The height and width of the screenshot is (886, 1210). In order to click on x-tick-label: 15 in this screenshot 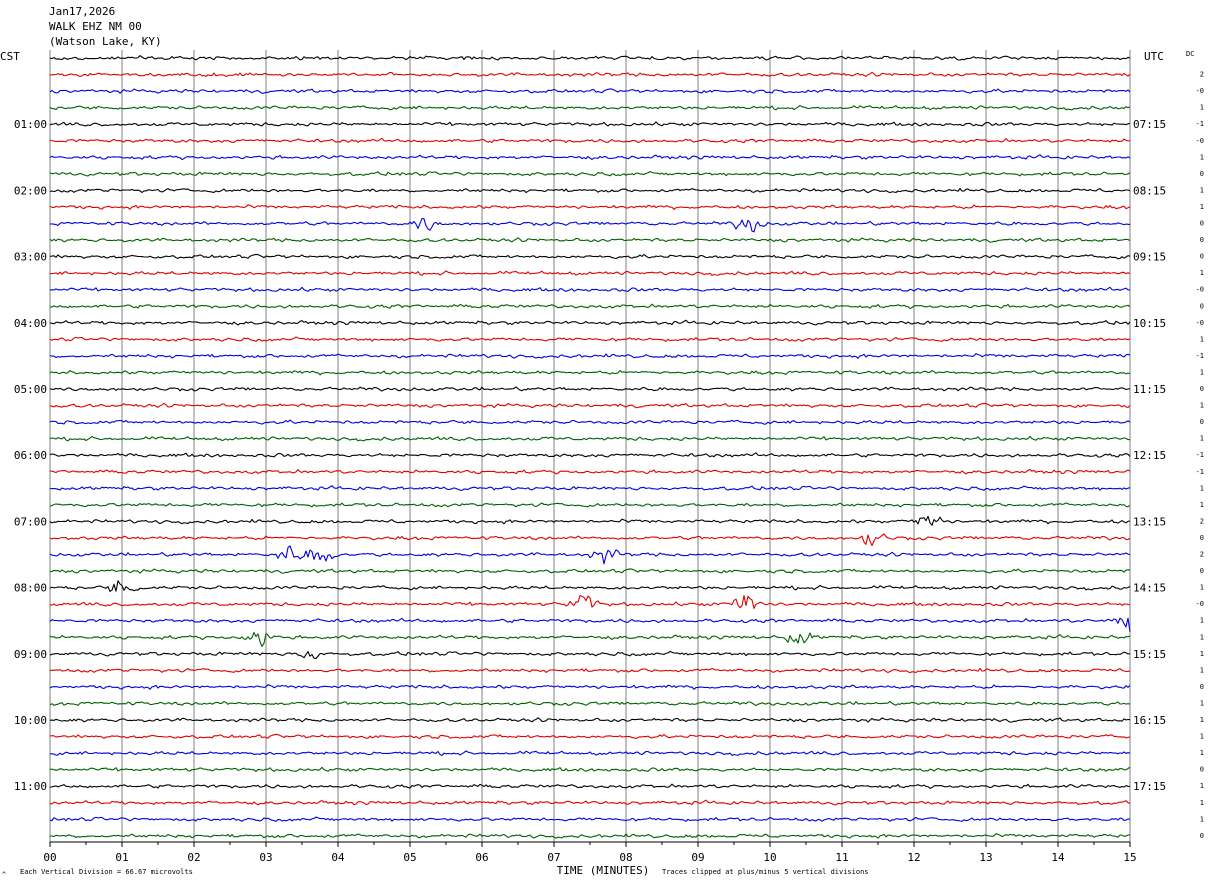, I will do `click(1129, 857)`.